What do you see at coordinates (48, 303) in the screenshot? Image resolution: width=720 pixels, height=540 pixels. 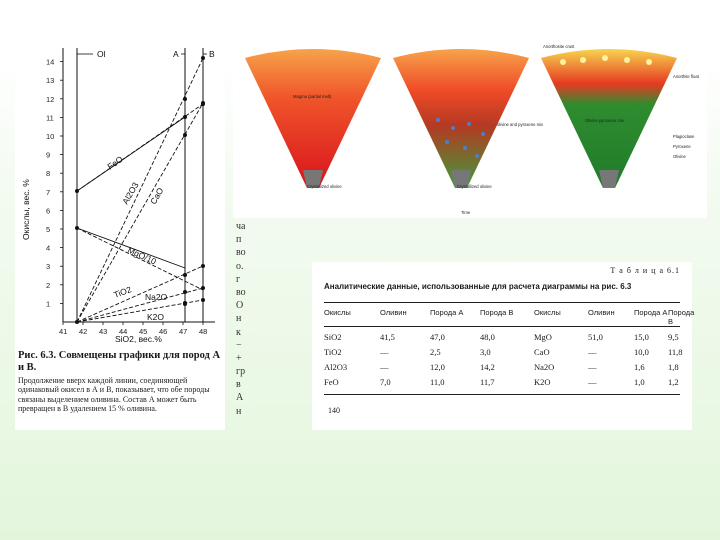 I see `y-tick-label: 1` at bounding box center [48, 303].